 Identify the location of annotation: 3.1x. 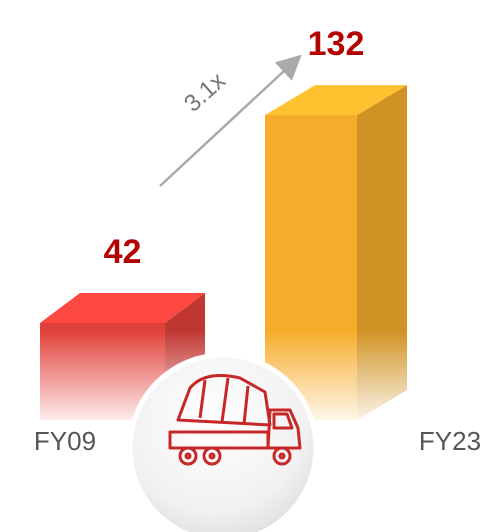
(205, 92).